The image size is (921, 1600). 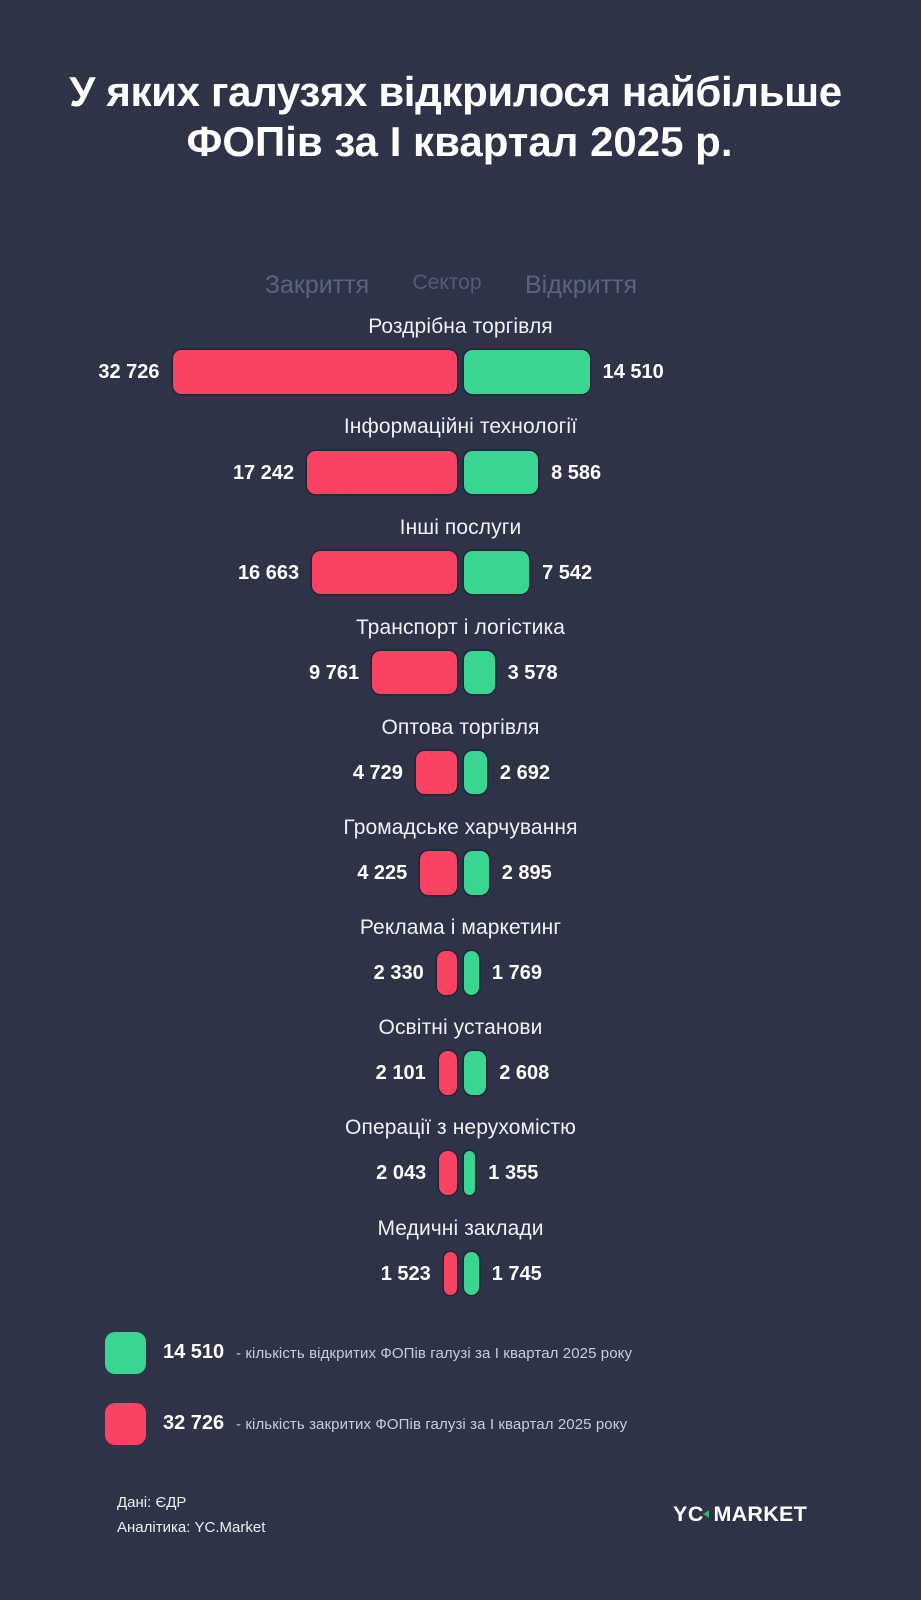 I want to click on svg-text: YC, so click(x=688, y=1514).